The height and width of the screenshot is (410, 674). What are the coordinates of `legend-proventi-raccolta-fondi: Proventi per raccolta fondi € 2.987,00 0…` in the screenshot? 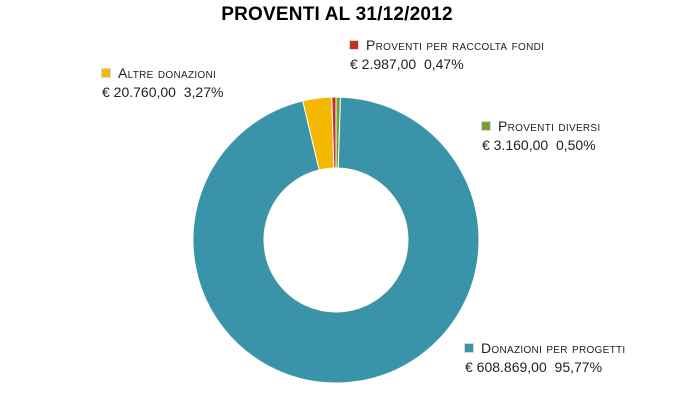 It's located at (447, 54).